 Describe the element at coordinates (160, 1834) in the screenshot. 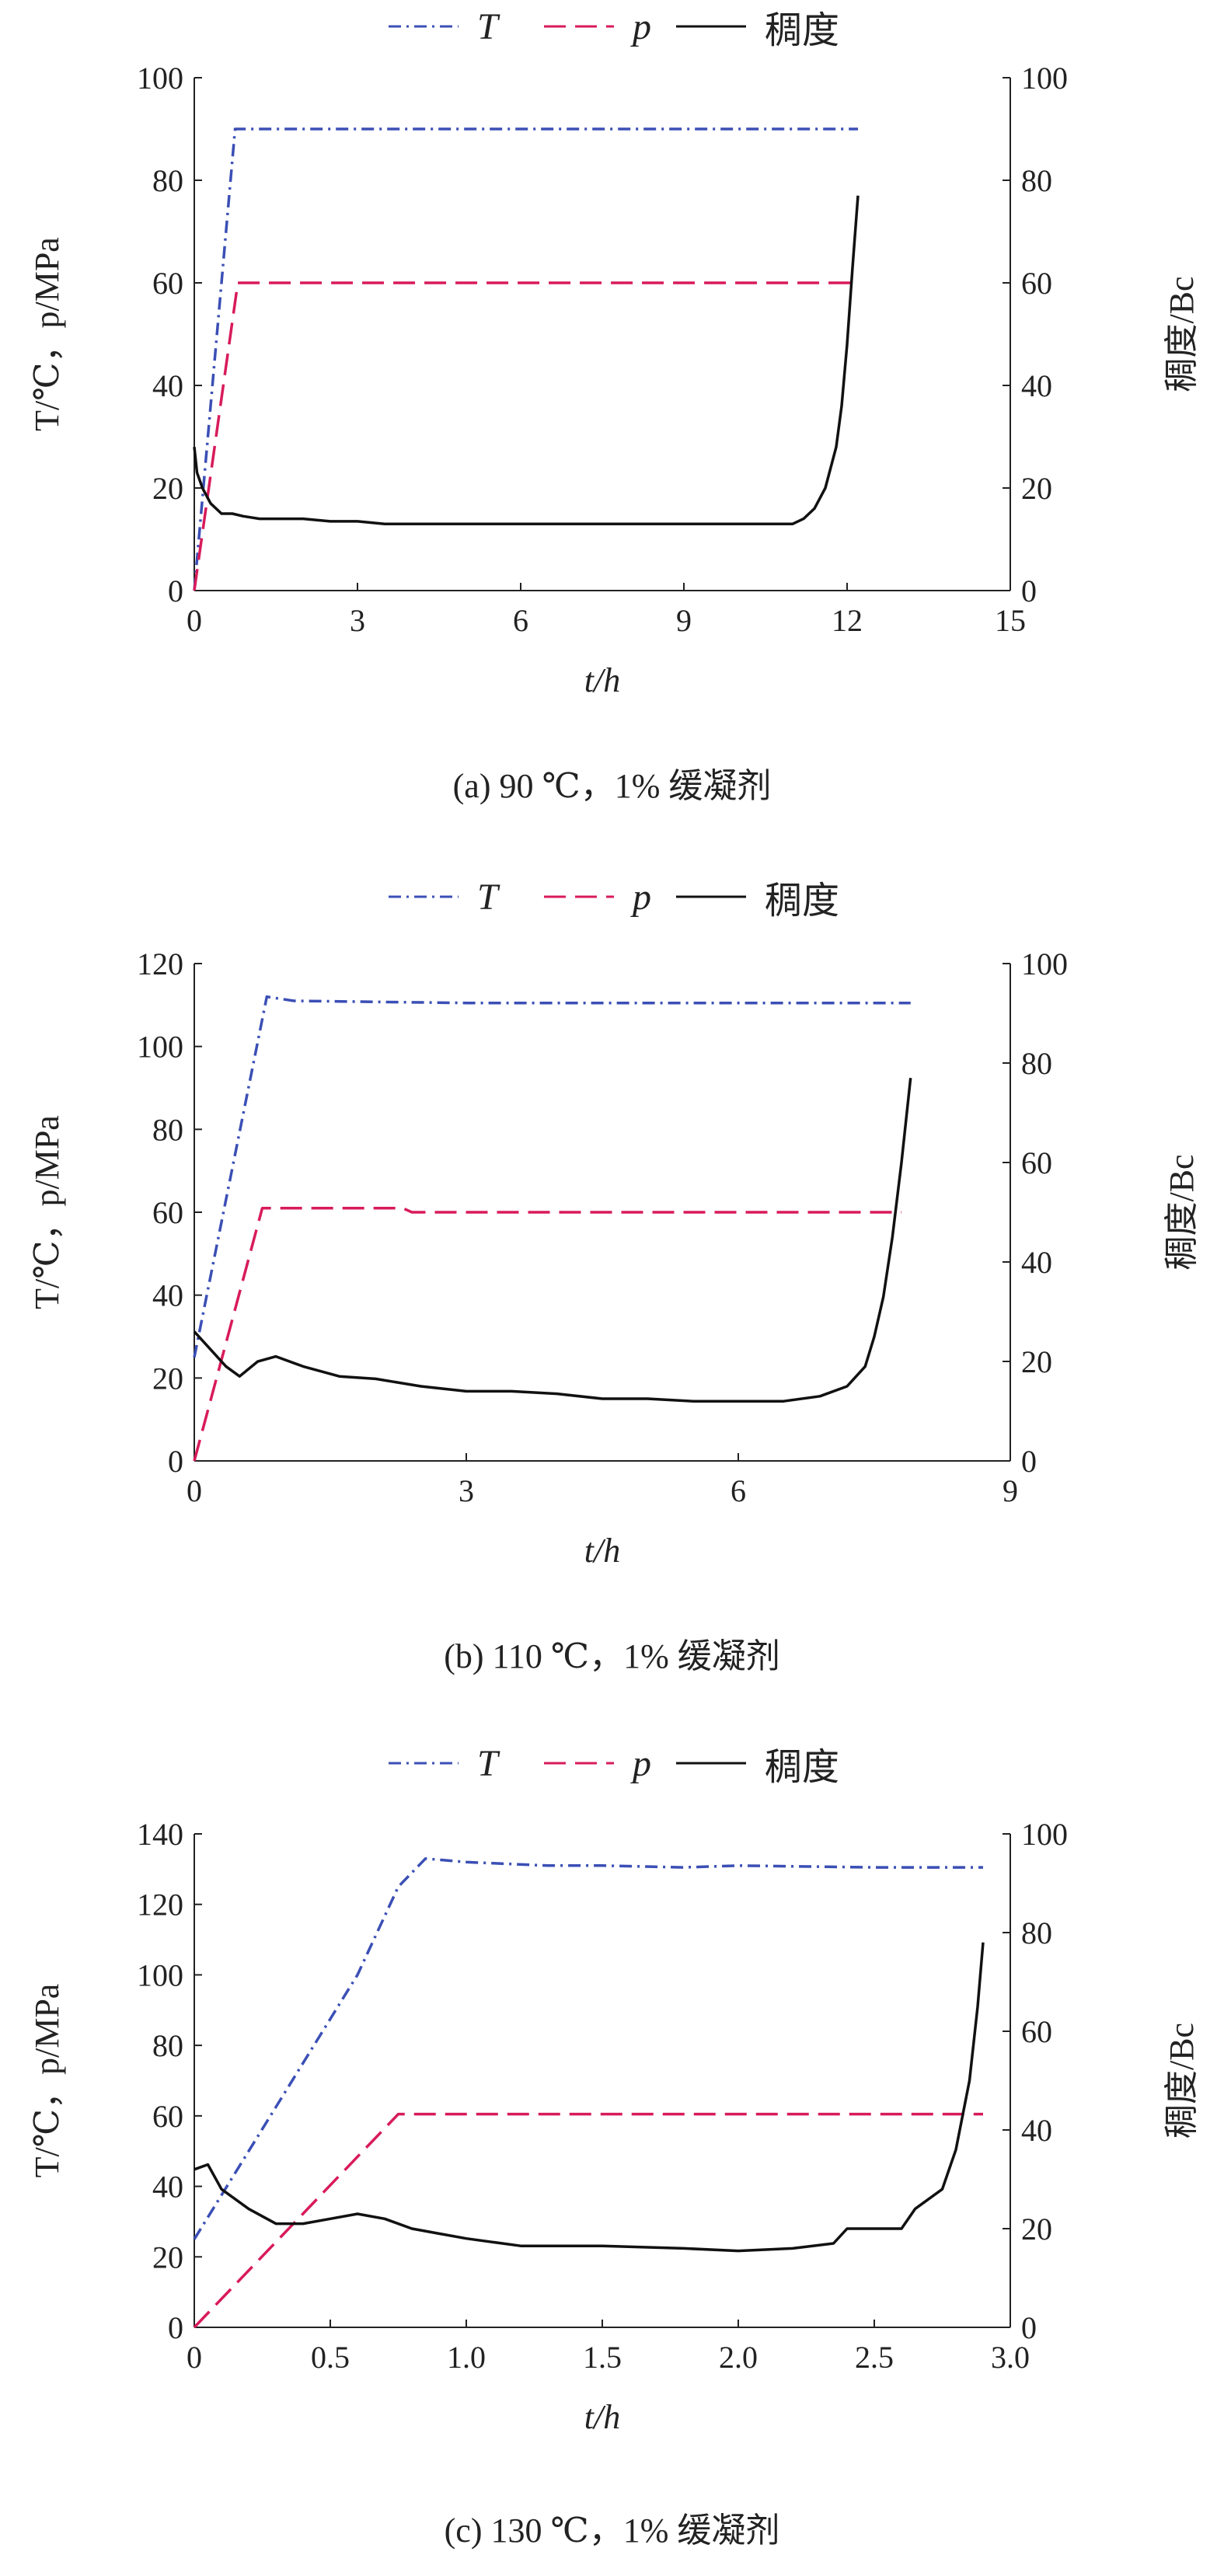

I see `y-tick-label-left: 140` at that location.